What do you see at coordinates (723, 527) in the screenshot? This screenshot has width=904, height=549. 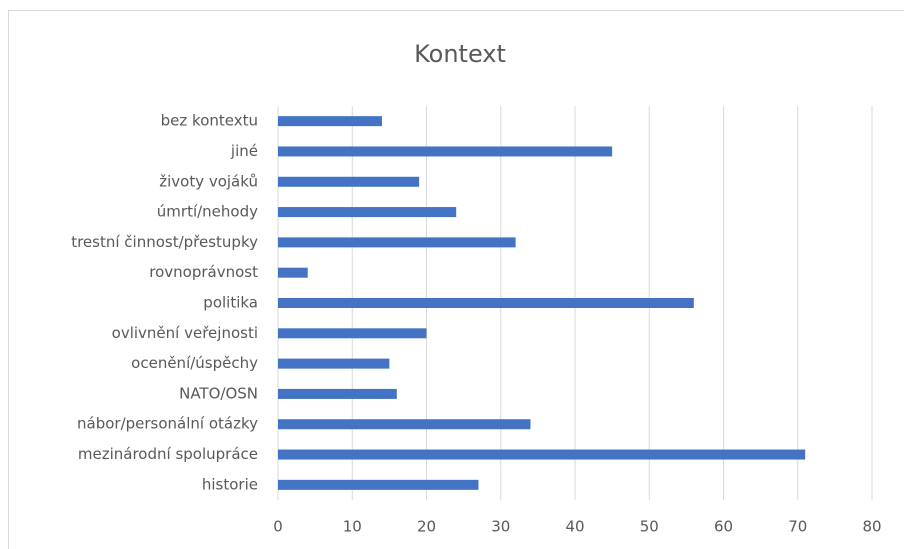 I see `x-tick-label: 60` at bounding box center [723, 527].